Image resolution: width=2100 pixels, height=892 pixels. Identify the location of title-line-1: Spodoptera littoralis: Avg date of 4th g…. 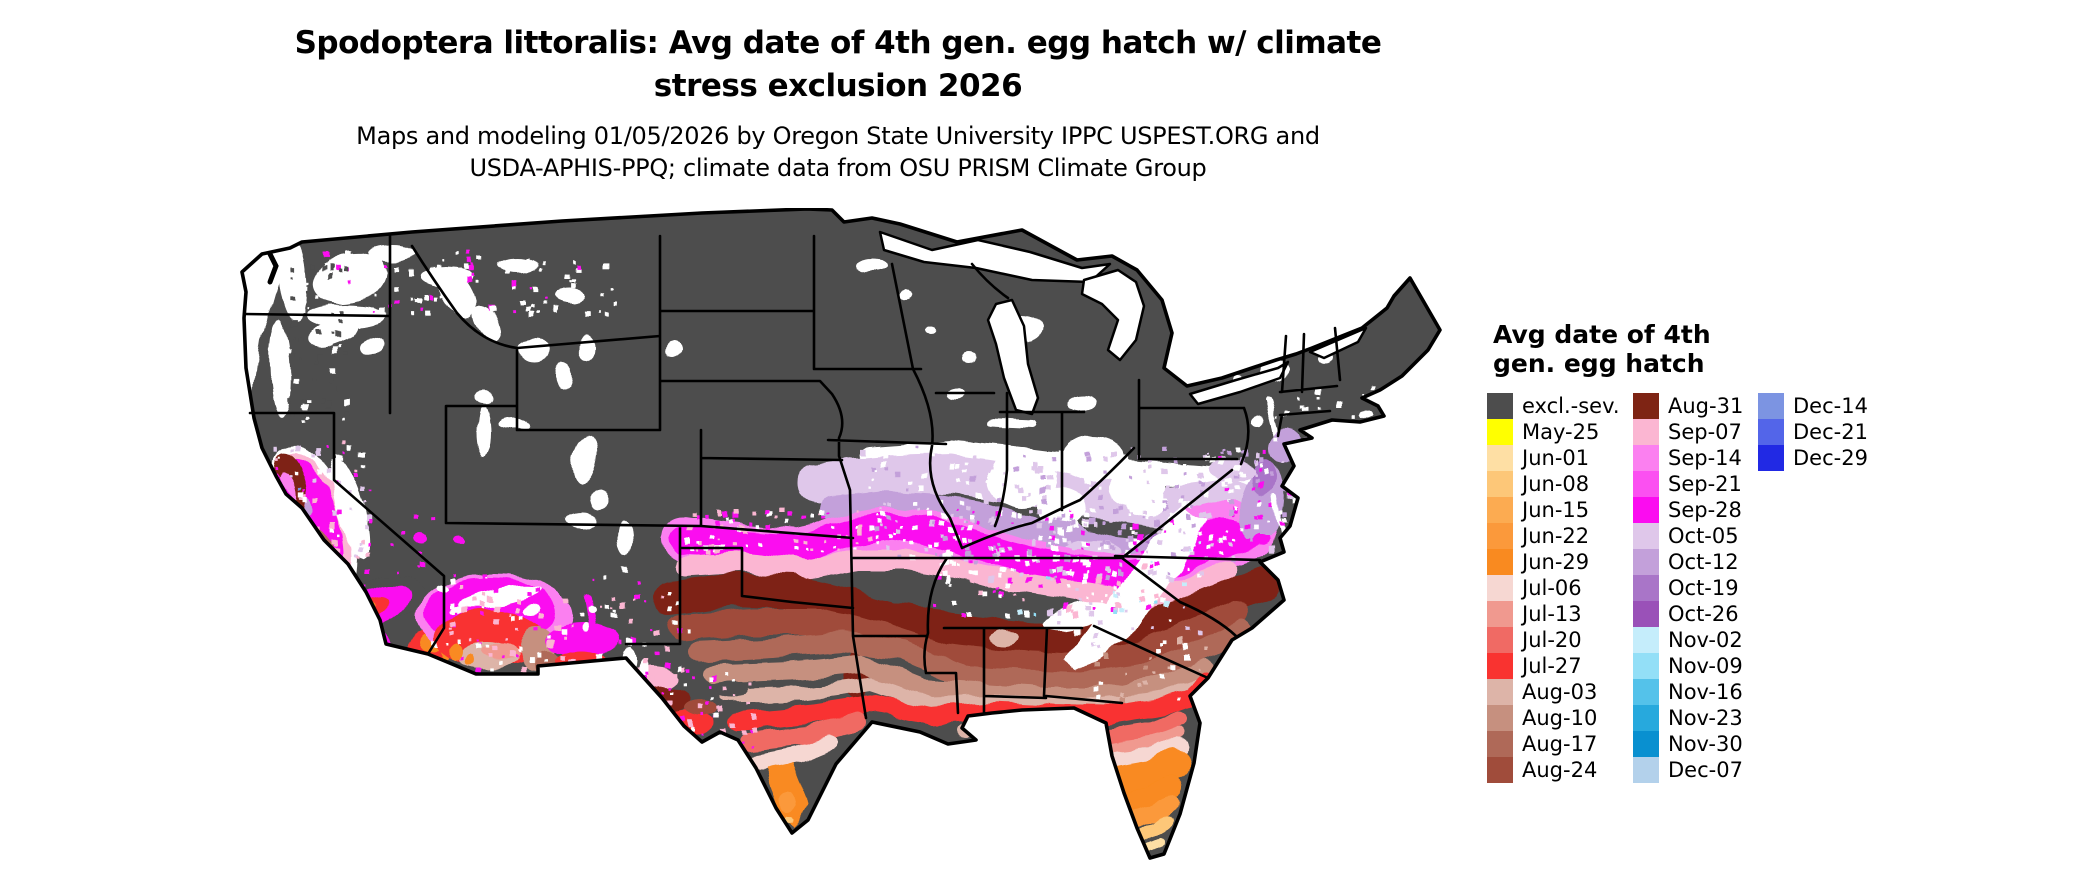
(838, 43).